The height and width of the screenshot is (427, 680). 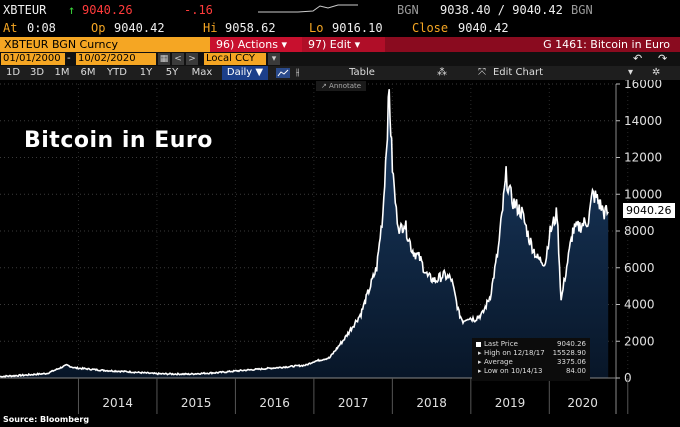 I want to click on currency-dropdown-icon: ▾, so click(x=274, y=59).